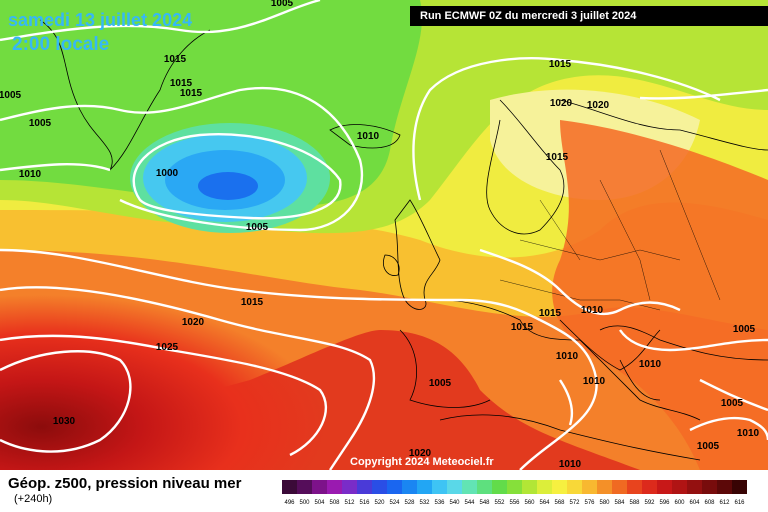 The image size is (768, 512). Describe the element at coordinates (634, 503) in the screenshot. I see `color-scale-tick-label: 588` at that location.